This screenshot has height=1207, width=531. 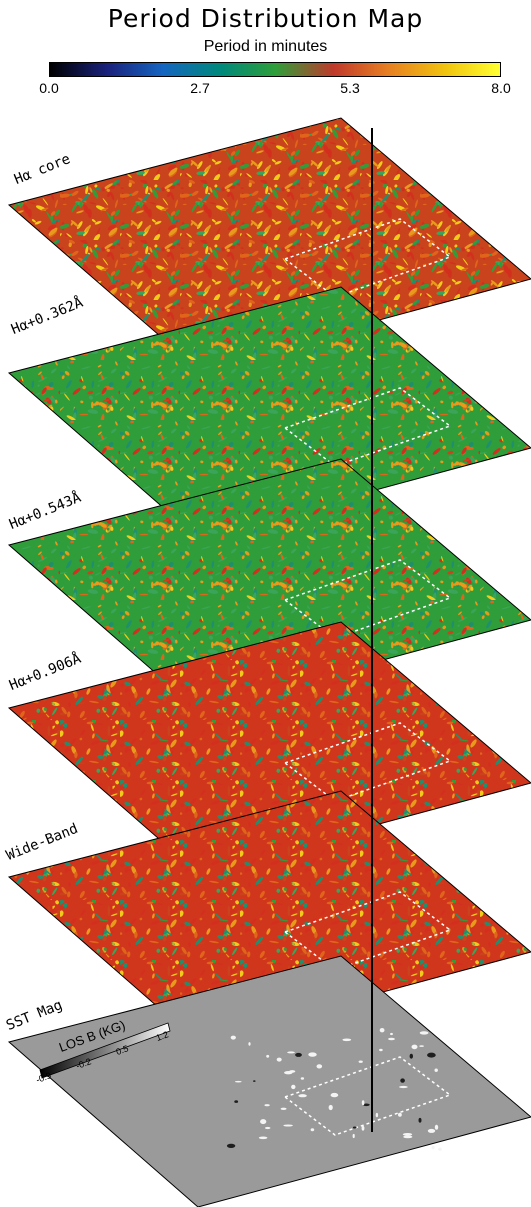 What do you see at coordinates (501, 88) in the screenshot?
I see `colorbar-tick-3: 8.0` at bounding box center [501, 88].